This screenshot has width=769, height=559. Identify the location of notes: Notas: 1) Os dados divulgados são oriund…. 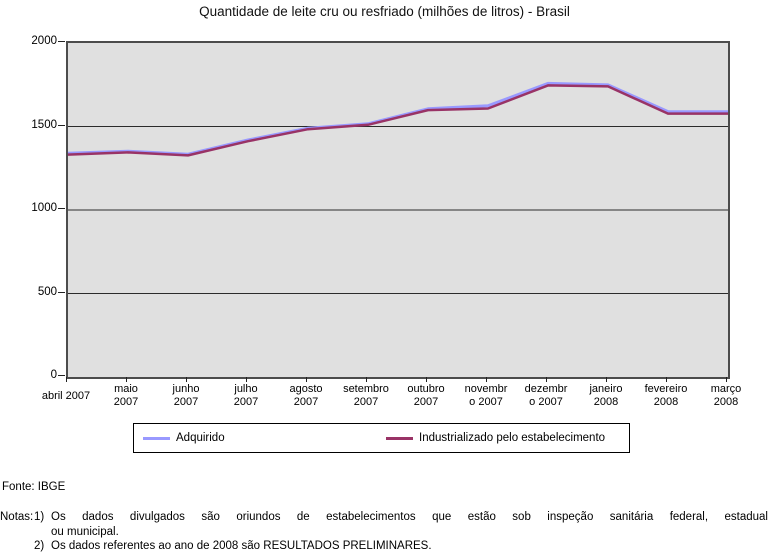
(384, 532).